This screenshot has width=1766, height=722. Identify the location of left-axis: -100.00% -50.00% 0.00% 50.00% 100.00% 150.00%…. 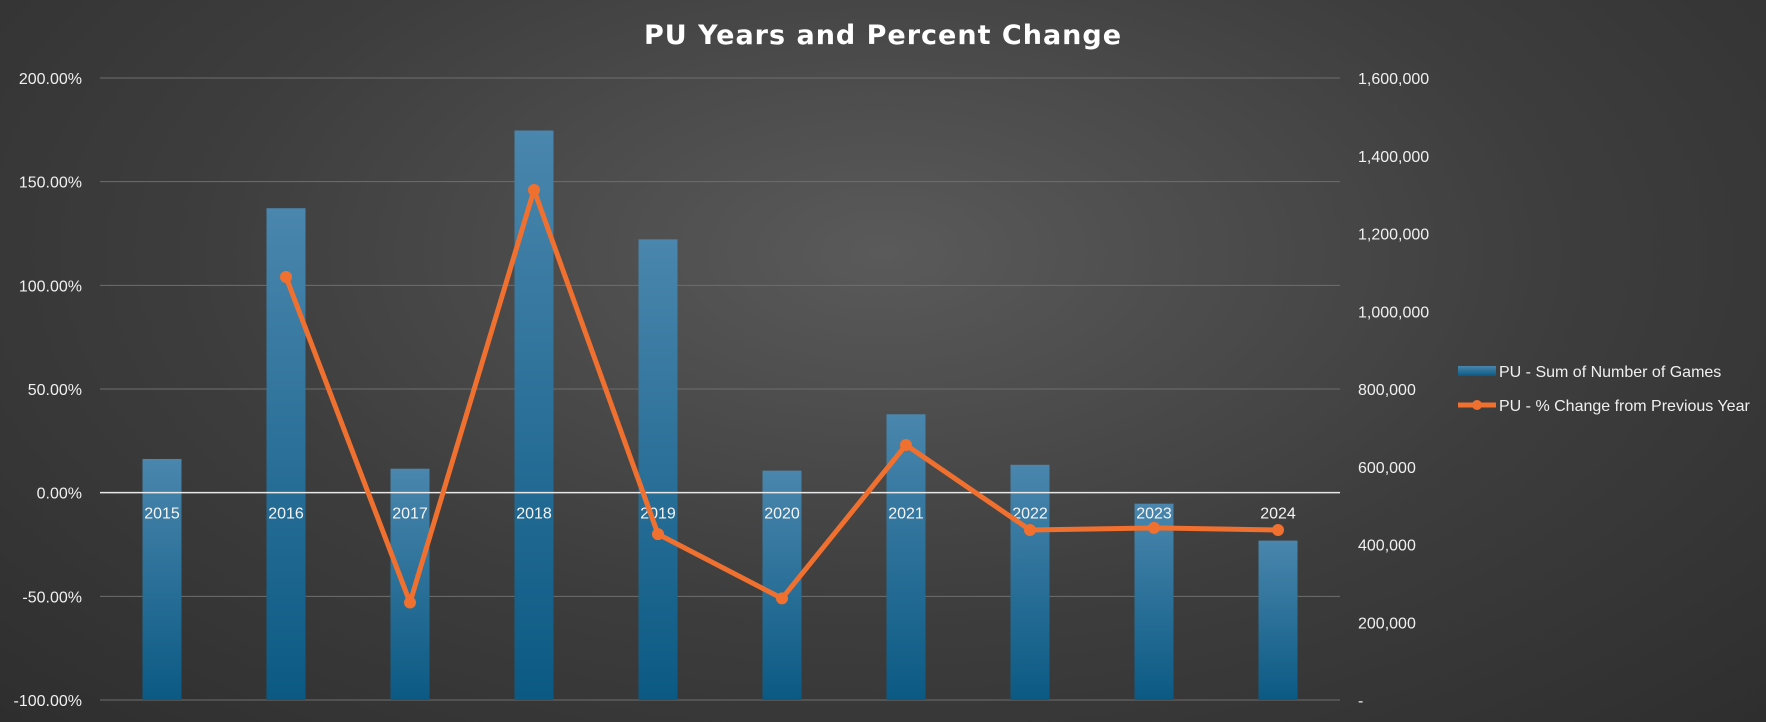
(48, 390).